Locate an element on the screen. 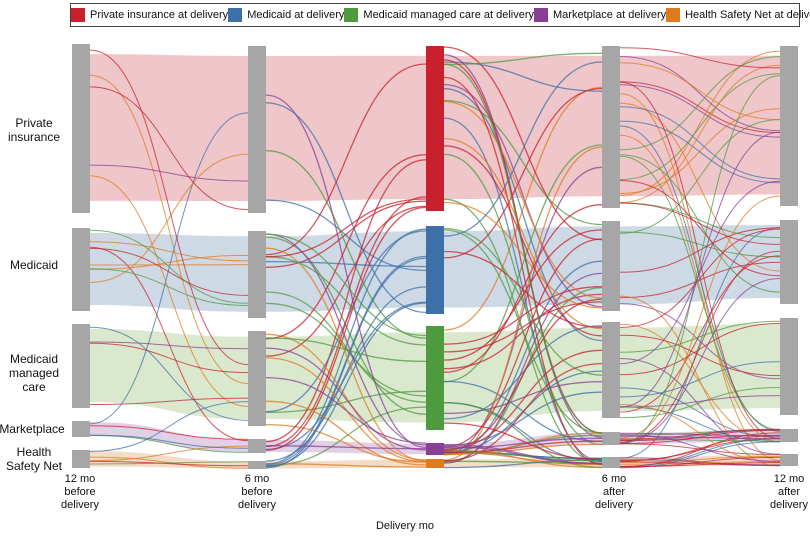 This screenshot has width=810, height=537. legend-label-medicaid-managed-care: Medicaid managed care at delivery is located at coordinates (448, 15).